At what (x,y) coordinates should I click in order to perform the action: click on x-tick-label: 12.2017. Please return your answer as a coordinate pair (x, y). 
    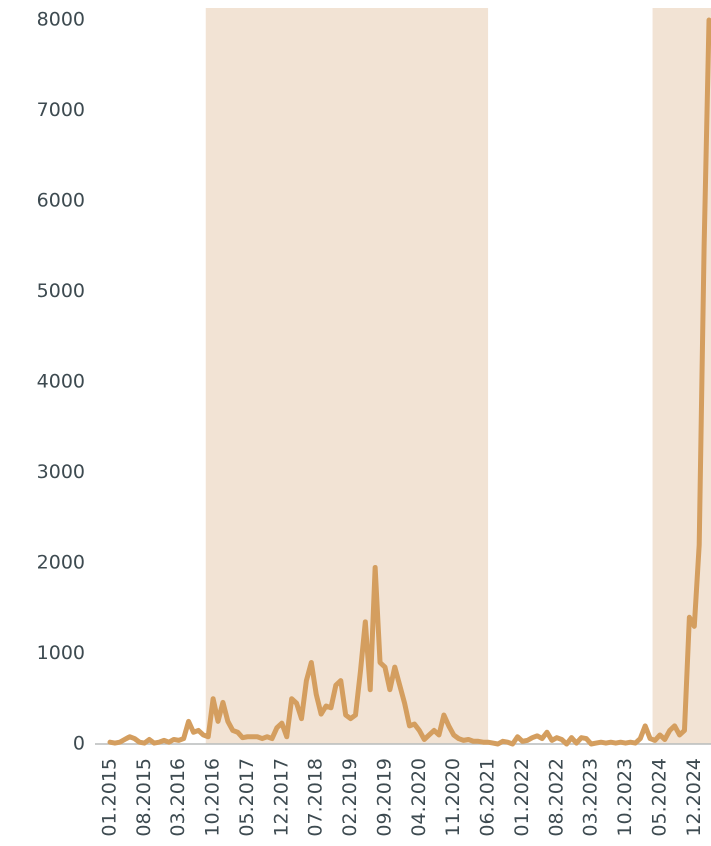
    Looking at the image, I should click on (281, 797).